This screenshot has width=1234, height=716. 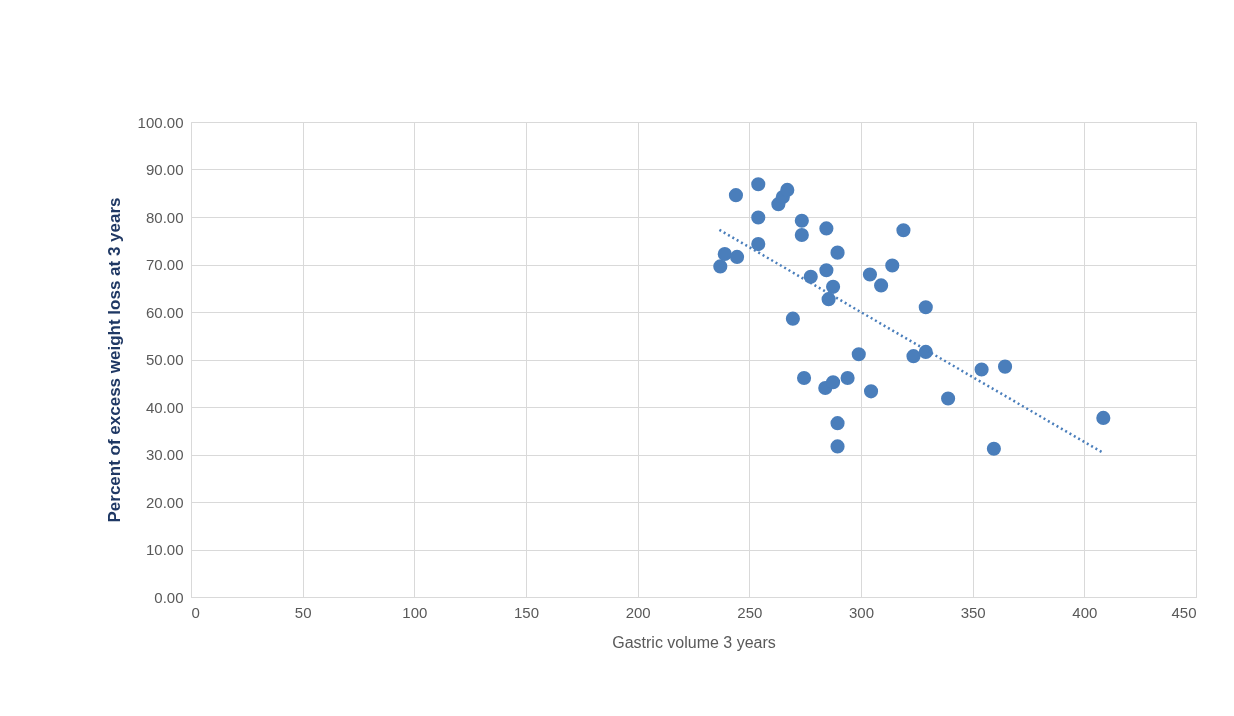 What do you see at coordinates (164, 359) in the screenshot?
I see `y-tick-label: 50.00` at bounding box center [164, 359].